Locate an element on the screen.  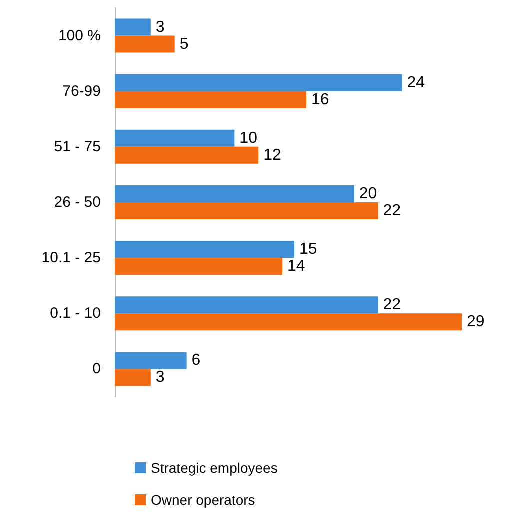
legend-label: Strategic employees is located at coordinates (214, 468).